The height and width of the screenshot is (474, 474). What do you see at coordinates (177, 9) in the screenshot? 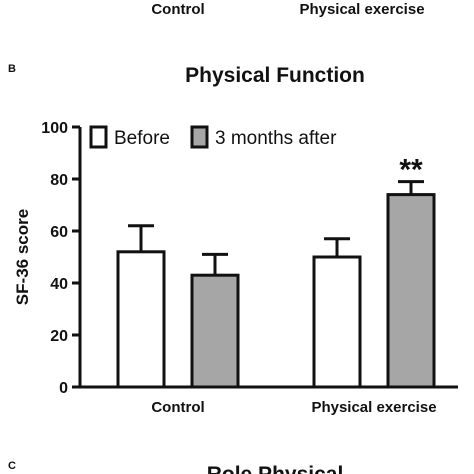
I see `previous-panel-category-label: Control` at bounding box center [177, 9].